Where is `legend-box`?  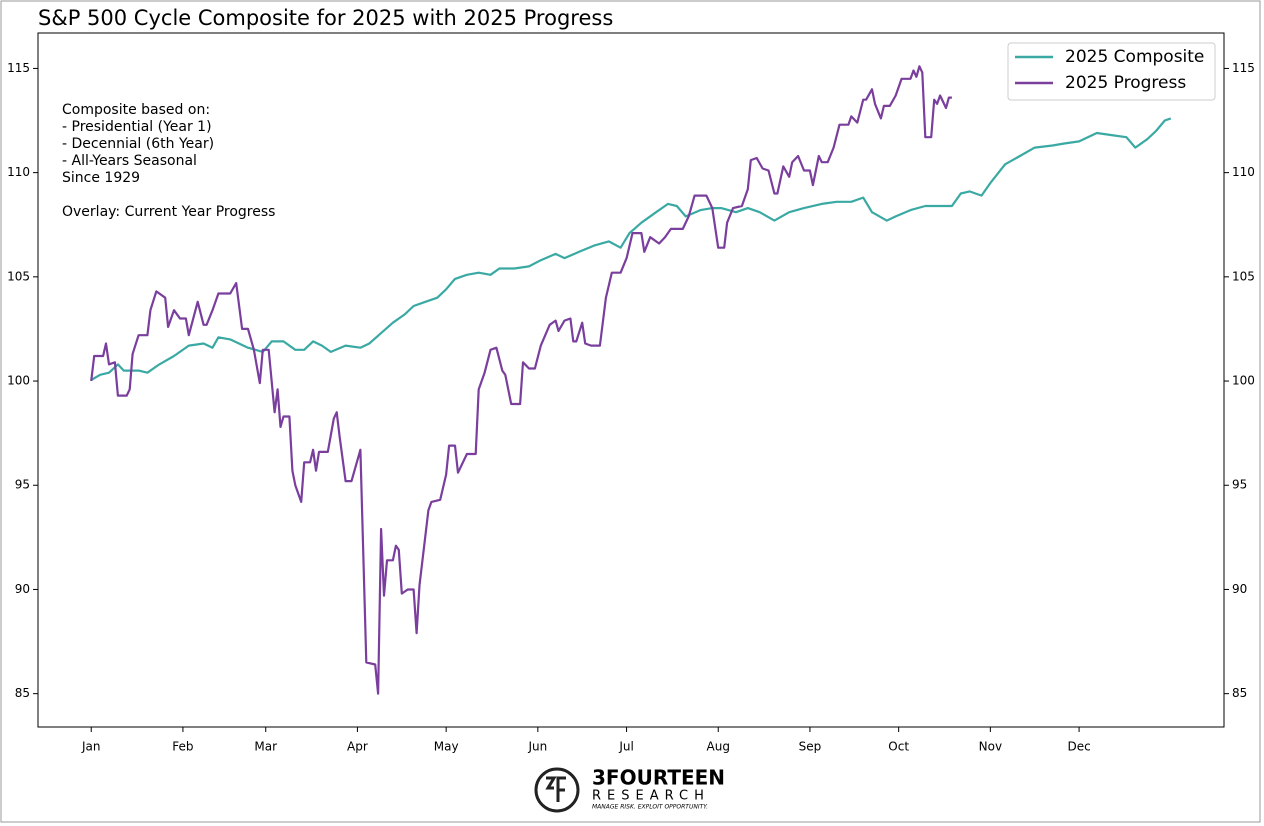
legend-box is located at coordinates (1111, 71).